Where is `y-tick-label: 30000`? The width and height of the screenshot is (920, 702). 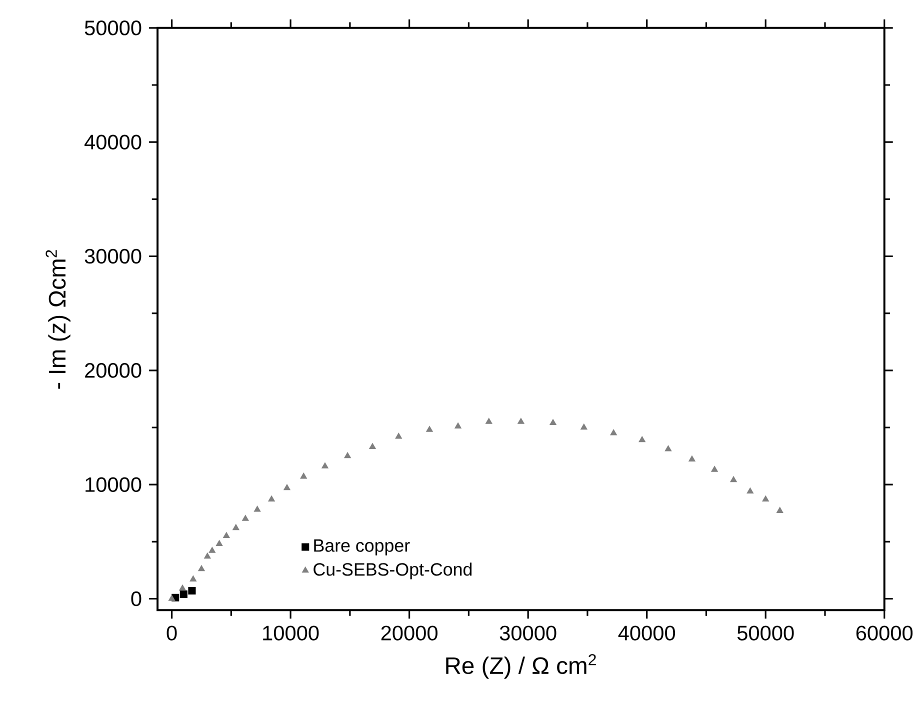
y-tick-label: 30000 is located at coordinates (113, 256).